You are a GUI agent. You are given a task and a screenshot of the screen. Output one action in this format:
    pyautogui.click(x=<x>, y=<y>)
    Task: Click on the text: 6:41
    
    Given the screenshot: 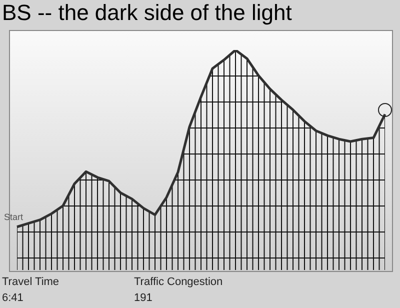 What is the action you would take?
    pyautogui.click(x=13, y=298)
    